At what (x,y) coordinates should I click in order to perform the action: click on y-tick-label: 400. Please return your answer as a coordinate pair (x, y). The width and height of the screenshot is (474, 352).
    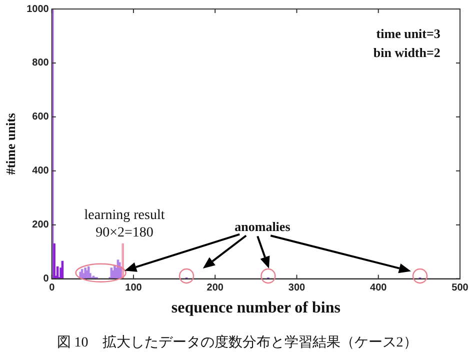
    Looking at the image, I should click on (41, 171).